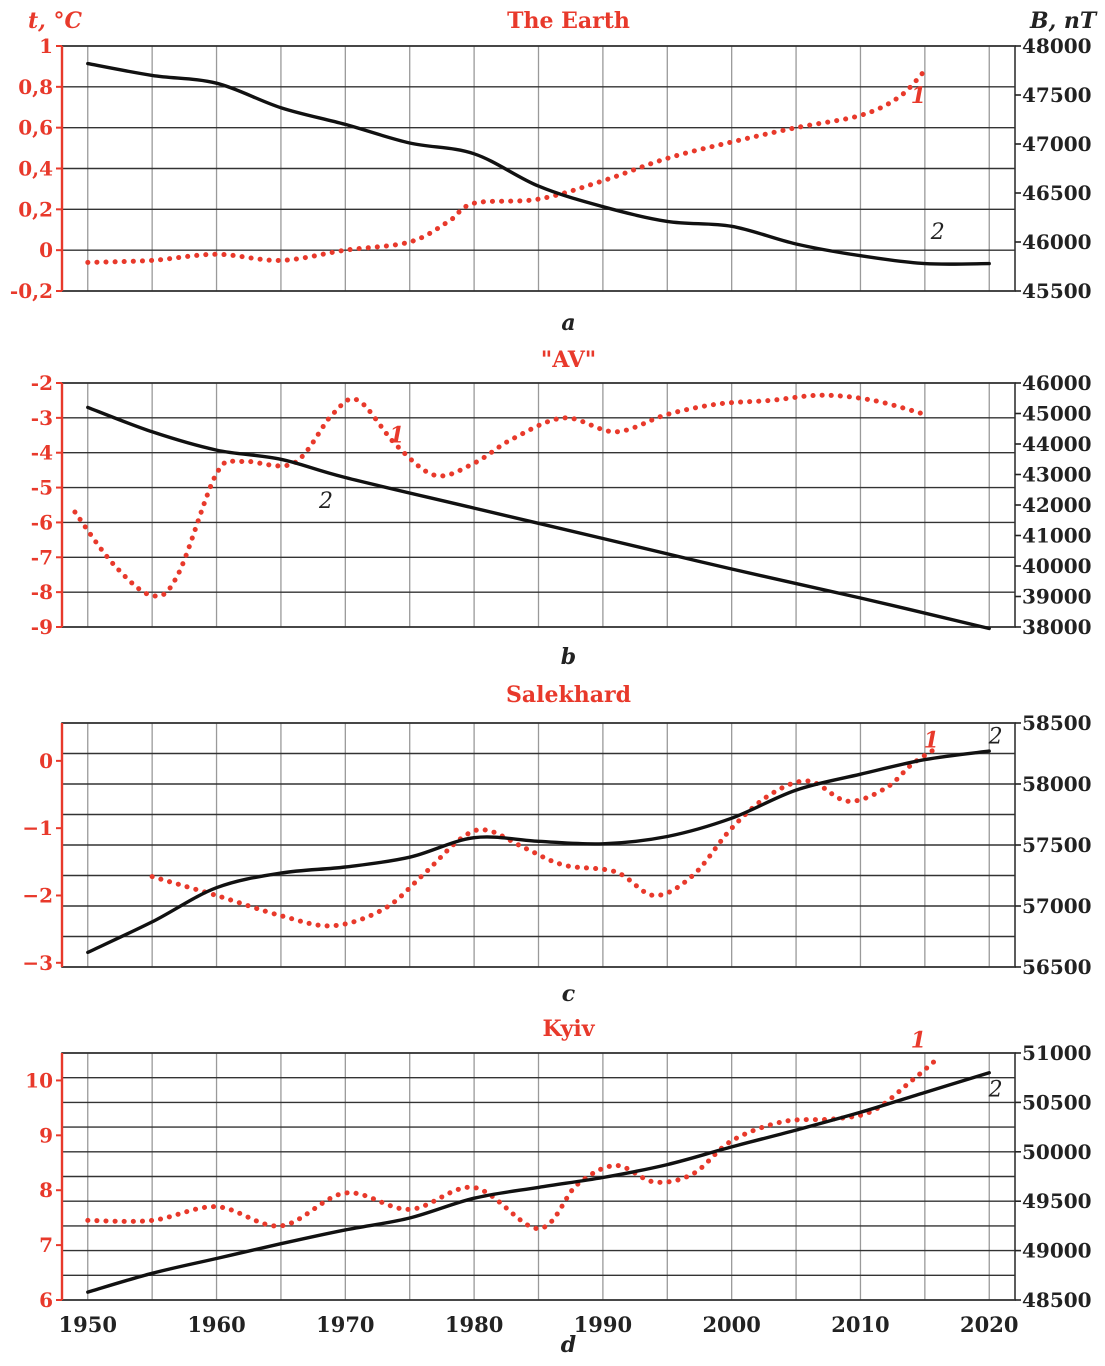 The width and height of the screenshot is (1105, 1366). What do you see at coordinates (35, 87) in the screenshot?
I see `left-tick-label: 0,8` at bounding box center [35, 87].